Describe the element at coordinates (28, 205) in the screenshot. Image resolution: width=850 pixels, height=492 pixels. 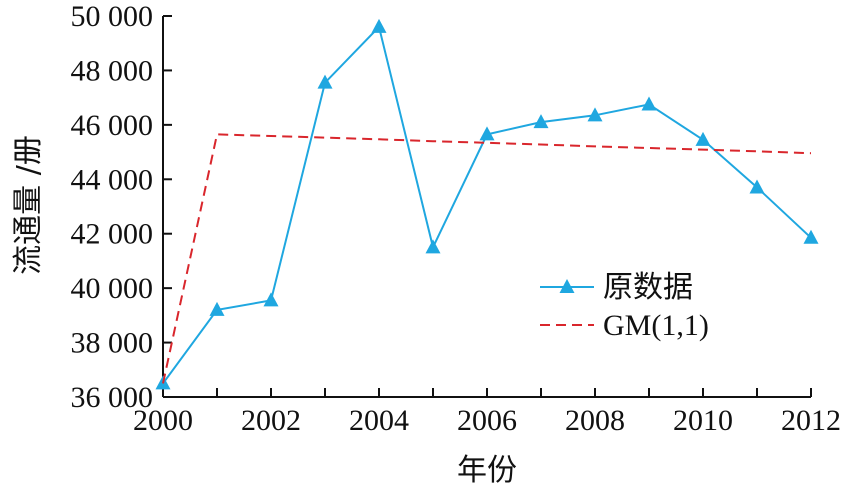
I see `y-axis-title: 流通量 /册` at that location.